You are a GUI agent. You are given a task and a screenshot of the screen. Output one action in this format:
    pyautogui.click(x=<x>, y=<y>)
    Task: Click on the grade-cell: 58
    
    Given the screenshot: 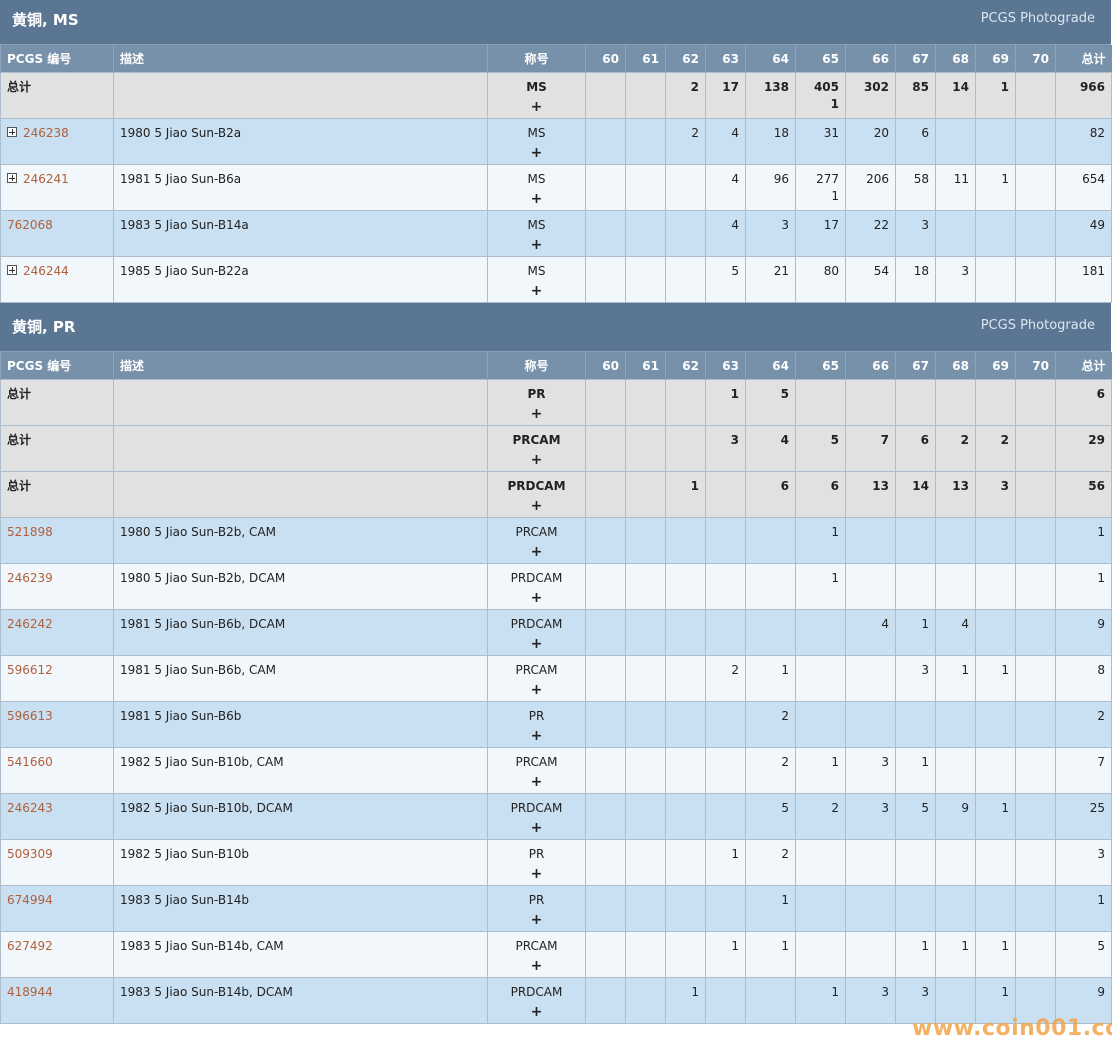 What is the action you would take?
    pyautogui.click(x=915, y=187)
    